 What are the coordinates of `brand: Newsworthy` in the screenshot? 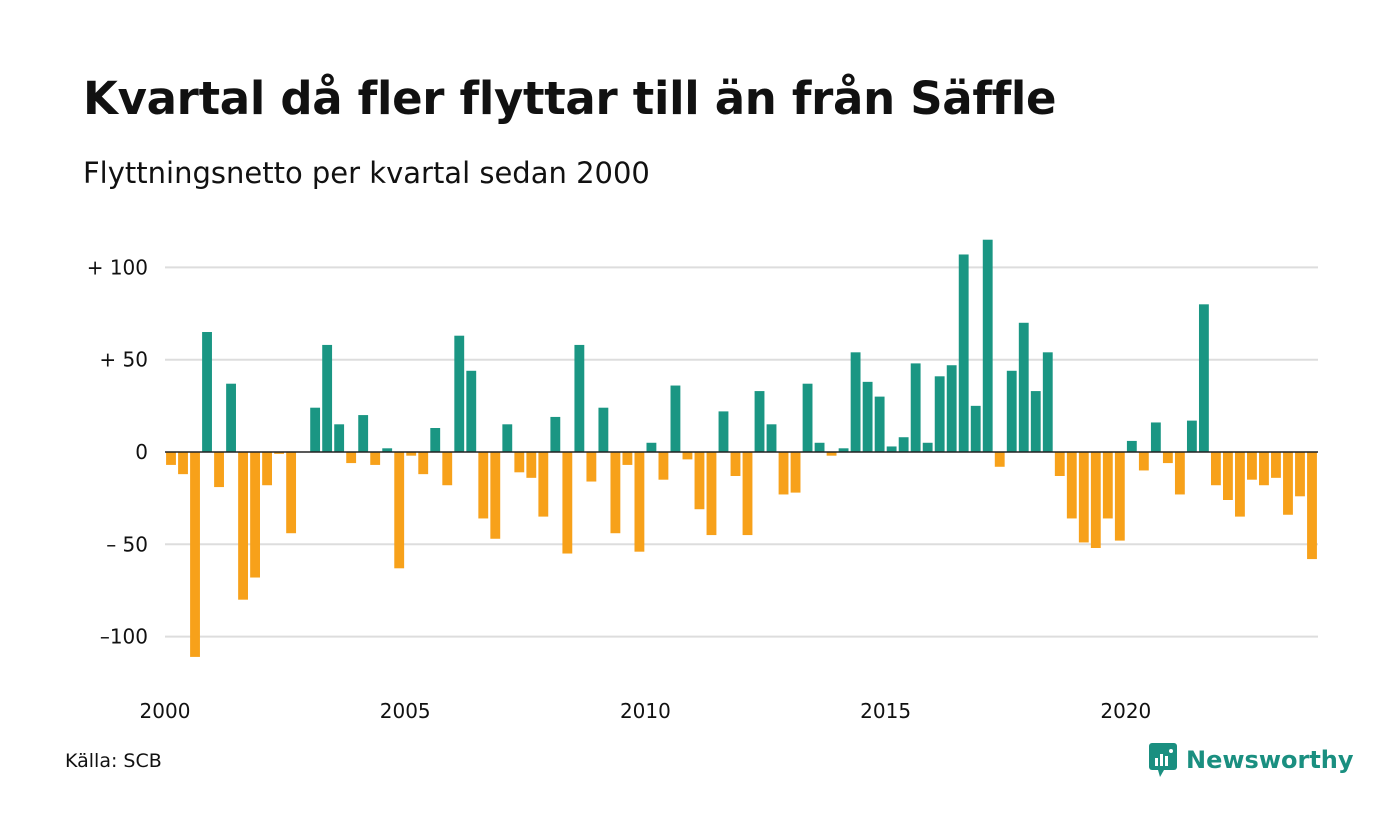 It's located at (1251, 760).